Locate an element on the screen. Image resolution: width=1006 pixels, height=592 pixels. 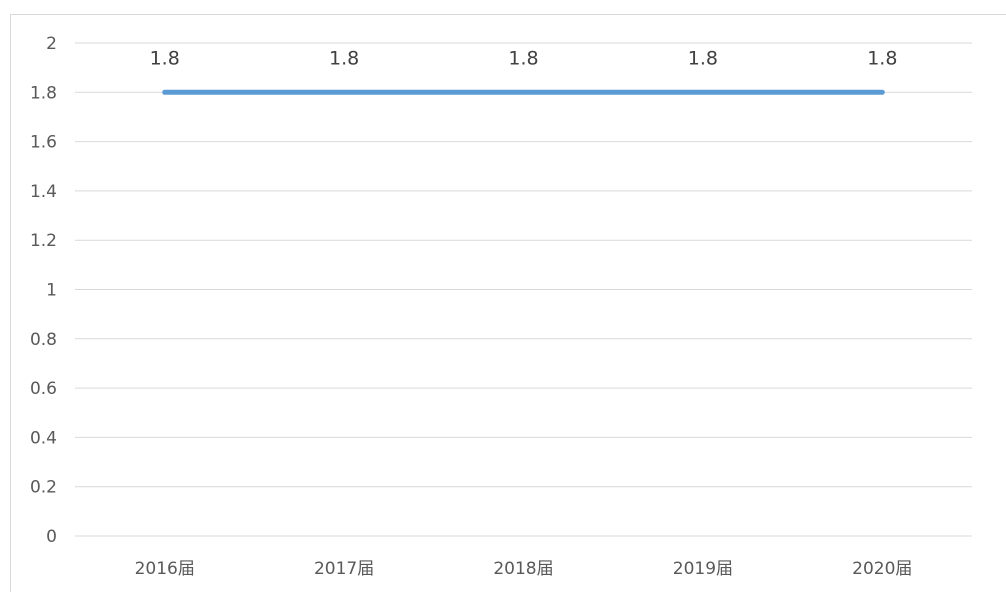
y-tick-label: 1.4 is located at coordinates (43, 192).